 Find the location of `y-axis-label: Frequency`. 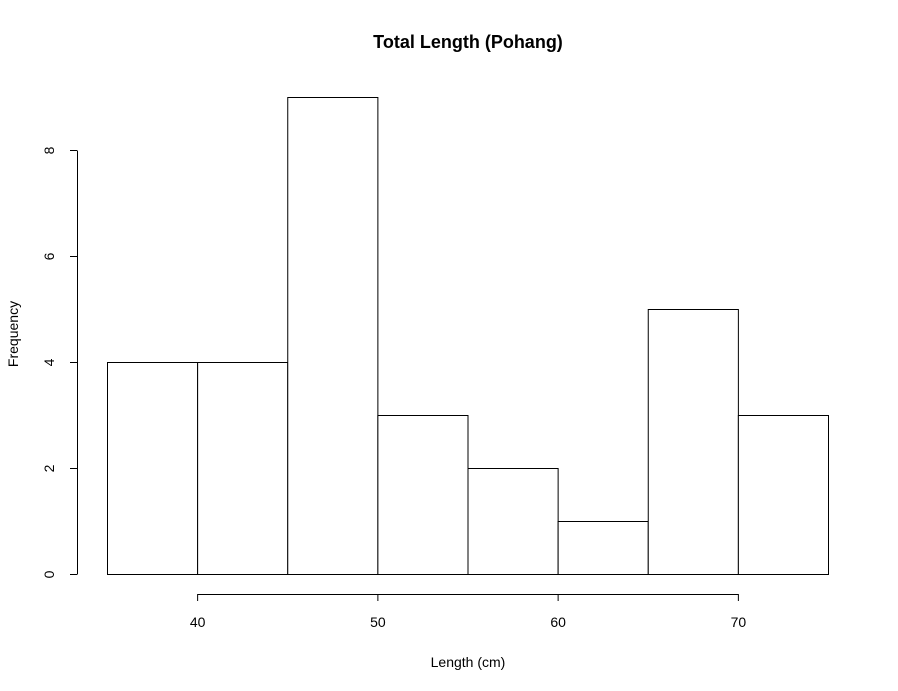

y-axis-label: Frequency is located at coordinates (13, 334).